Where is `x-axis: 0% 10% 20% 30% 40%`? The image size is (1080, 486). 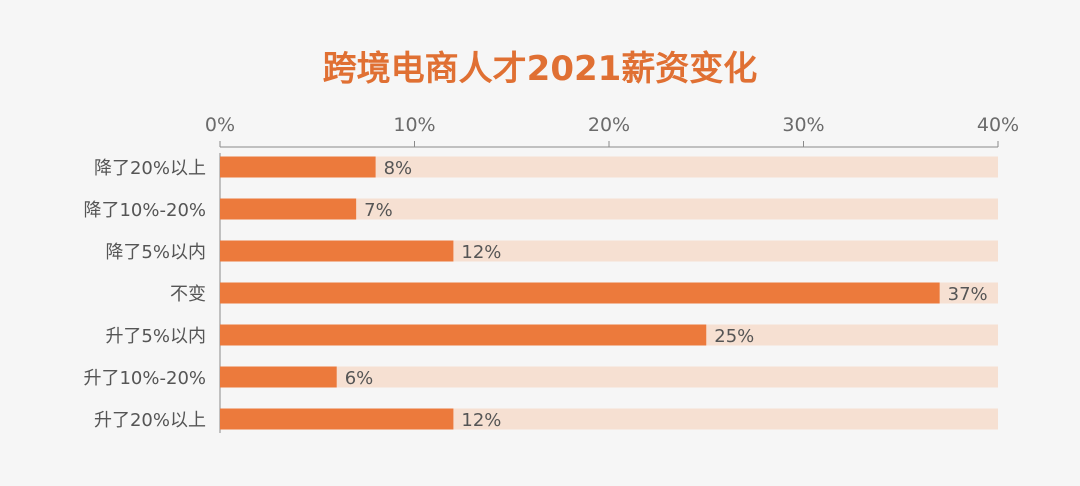 x-axis: 0% 10% 20% 30% 40% is located at coordinates (612, 131).